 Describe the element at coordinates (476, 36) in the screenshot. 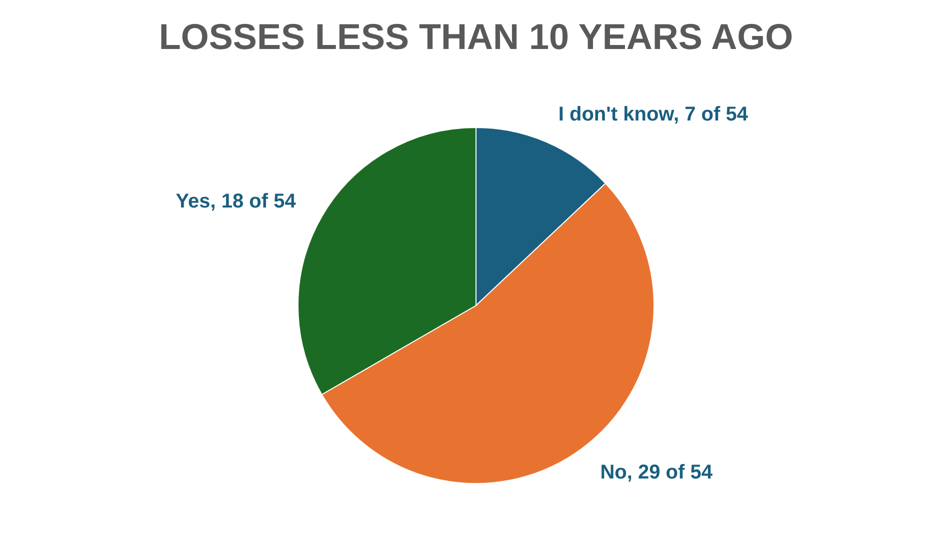

I see `chart-title: LOSSES LESS THAN 10 YEARS AGO` at that location.